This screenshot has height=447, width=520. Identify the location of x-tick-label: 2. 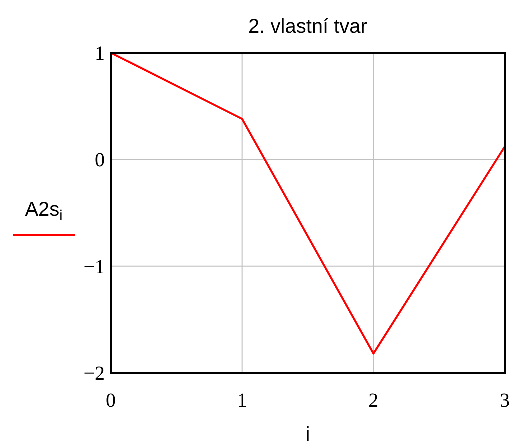
(373, 401).